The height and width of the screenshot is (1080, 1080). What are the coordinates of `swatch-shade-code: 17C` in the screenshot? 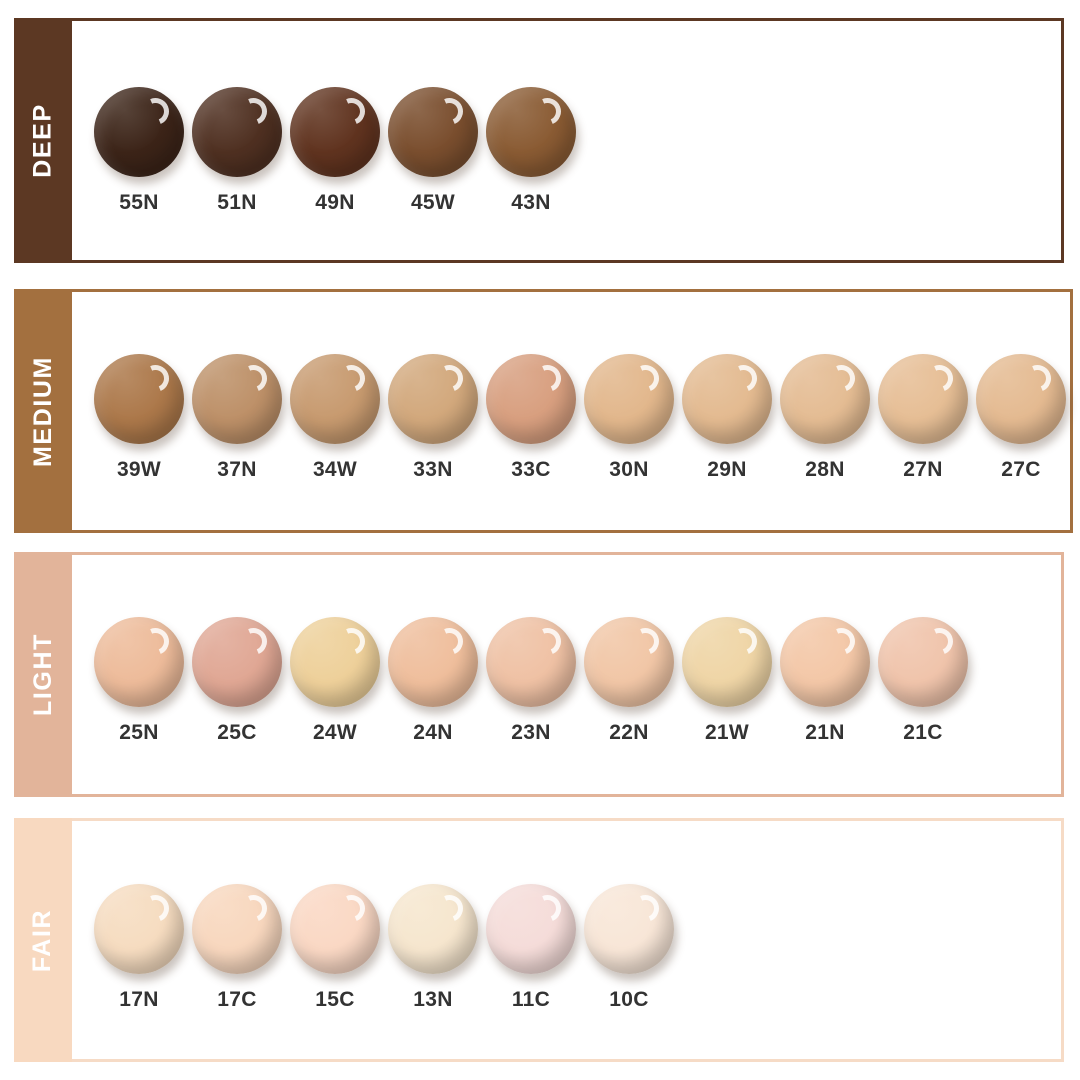 It's located at (237, 999).